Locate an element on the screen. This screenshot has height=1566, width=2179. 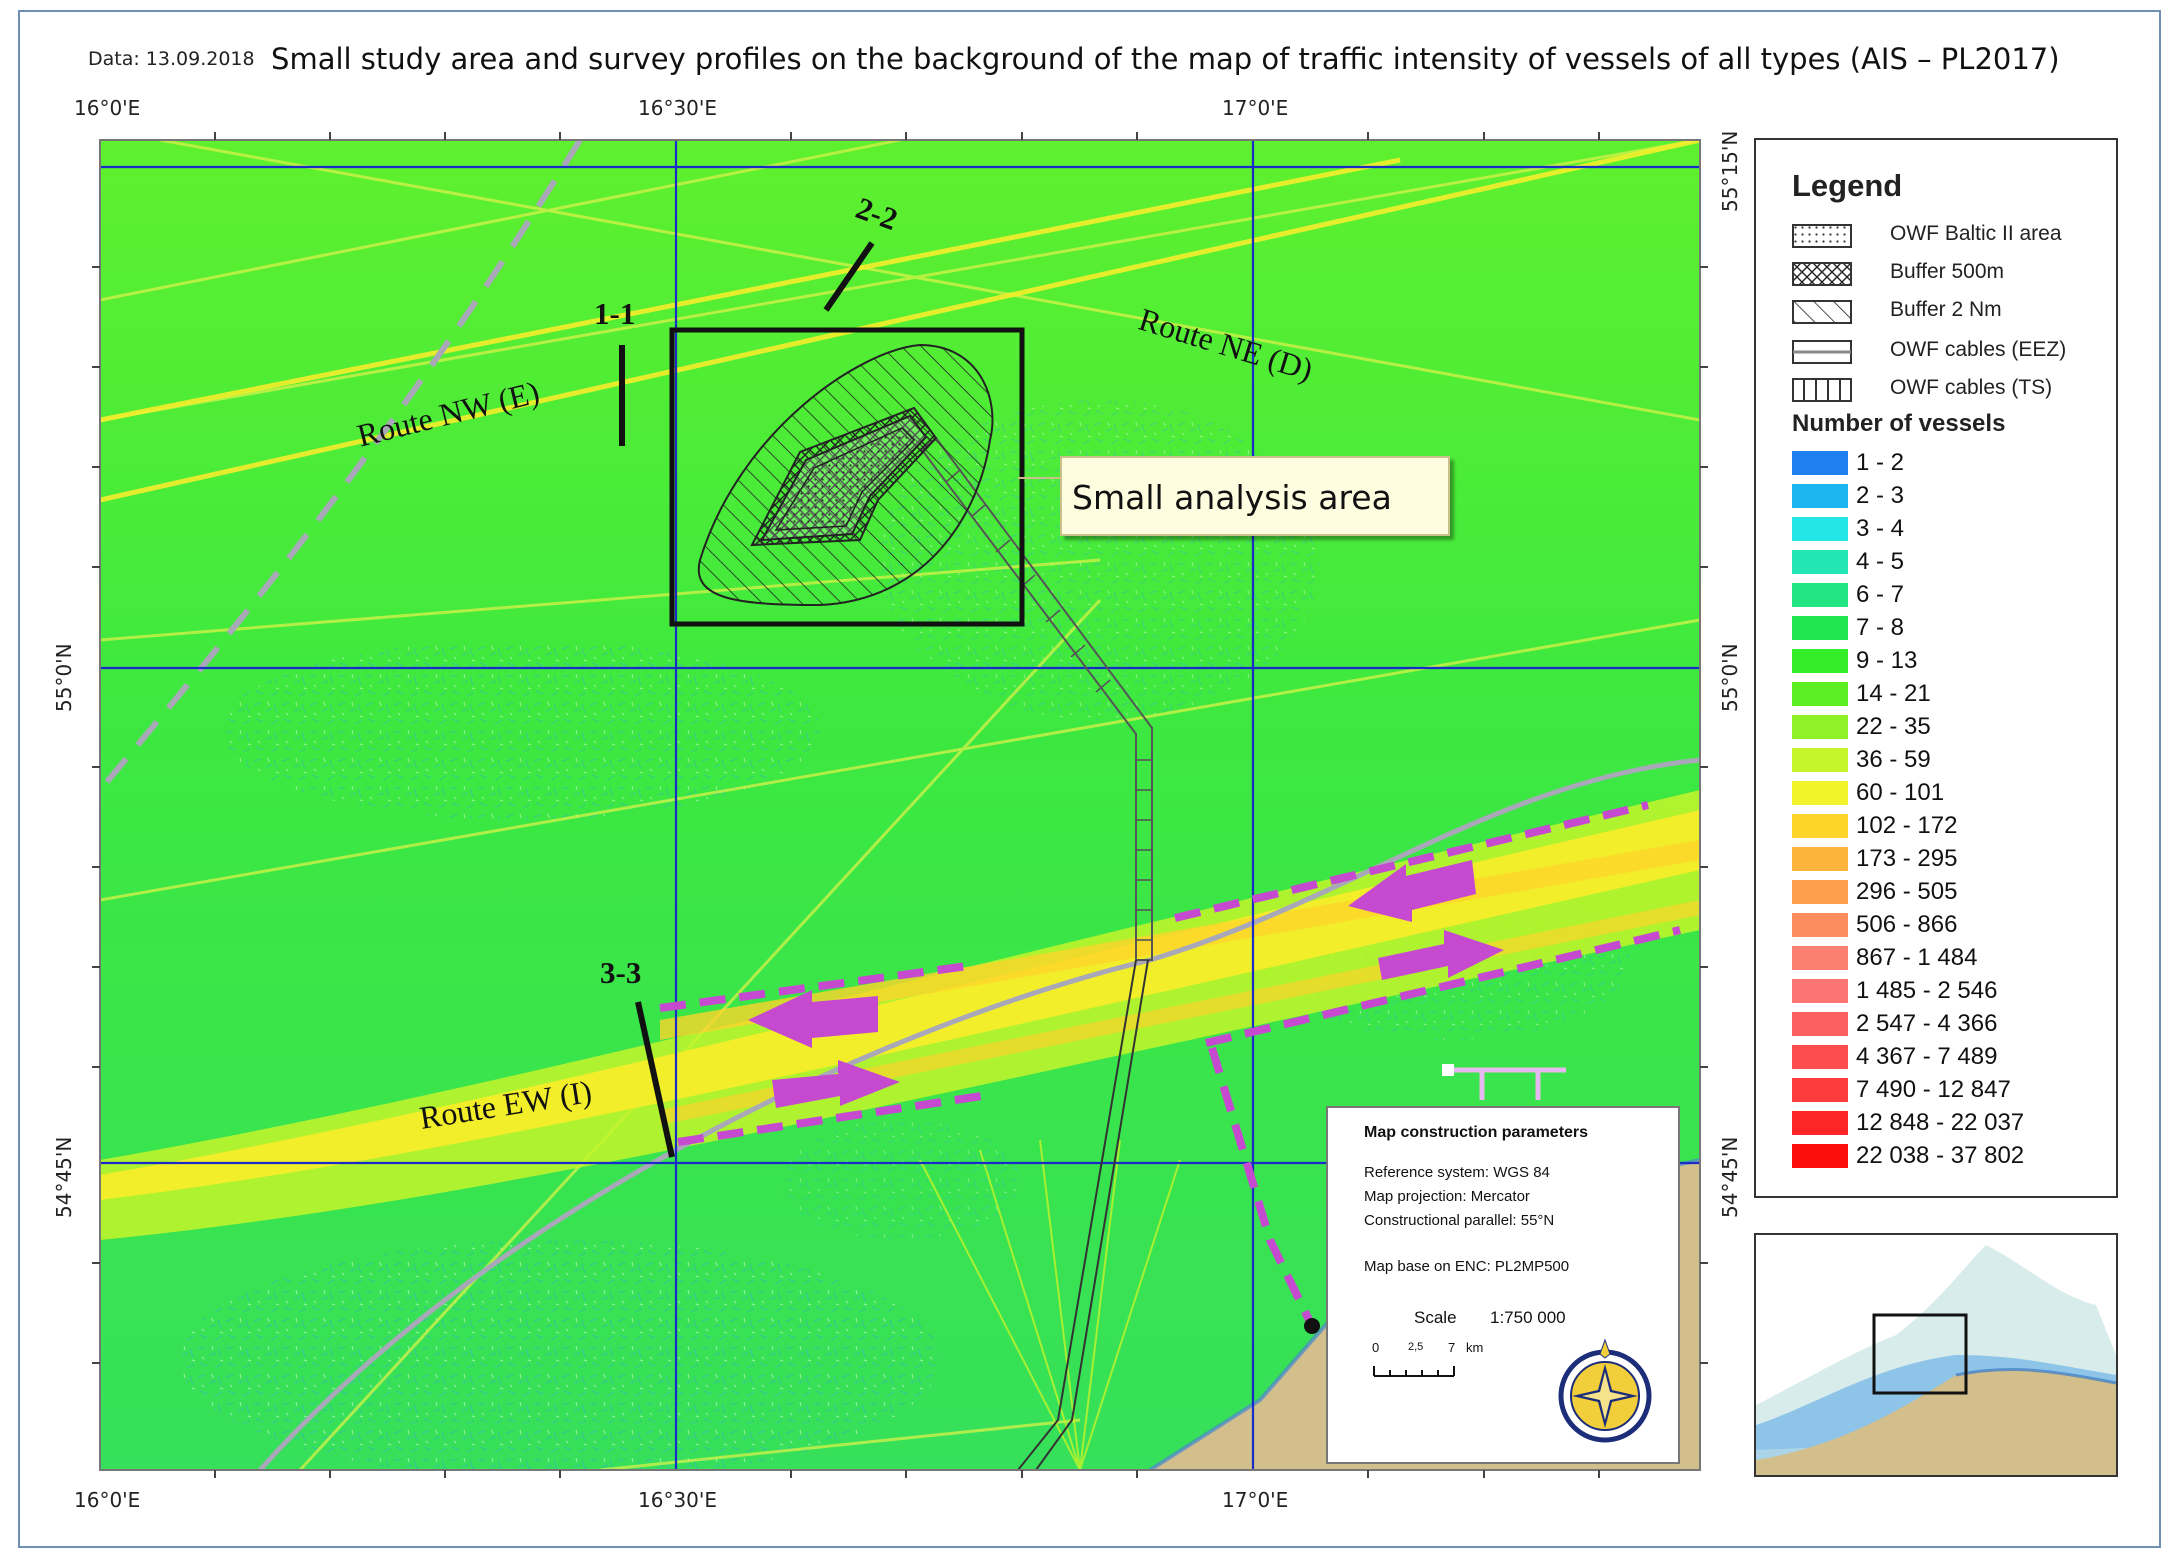
survey-profiles is located at coordinates (747, 699).